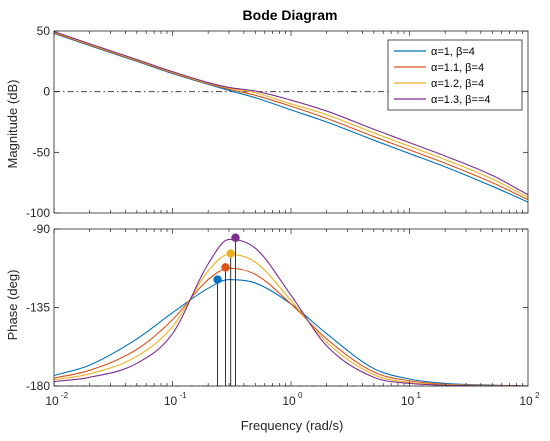 The width and height of the screenshot is (550, 441). What do you see at coordinates (42, 229) in the screenshot?
I see `phase-y-tick-label-3: -90` at bounding box center [42, 229].